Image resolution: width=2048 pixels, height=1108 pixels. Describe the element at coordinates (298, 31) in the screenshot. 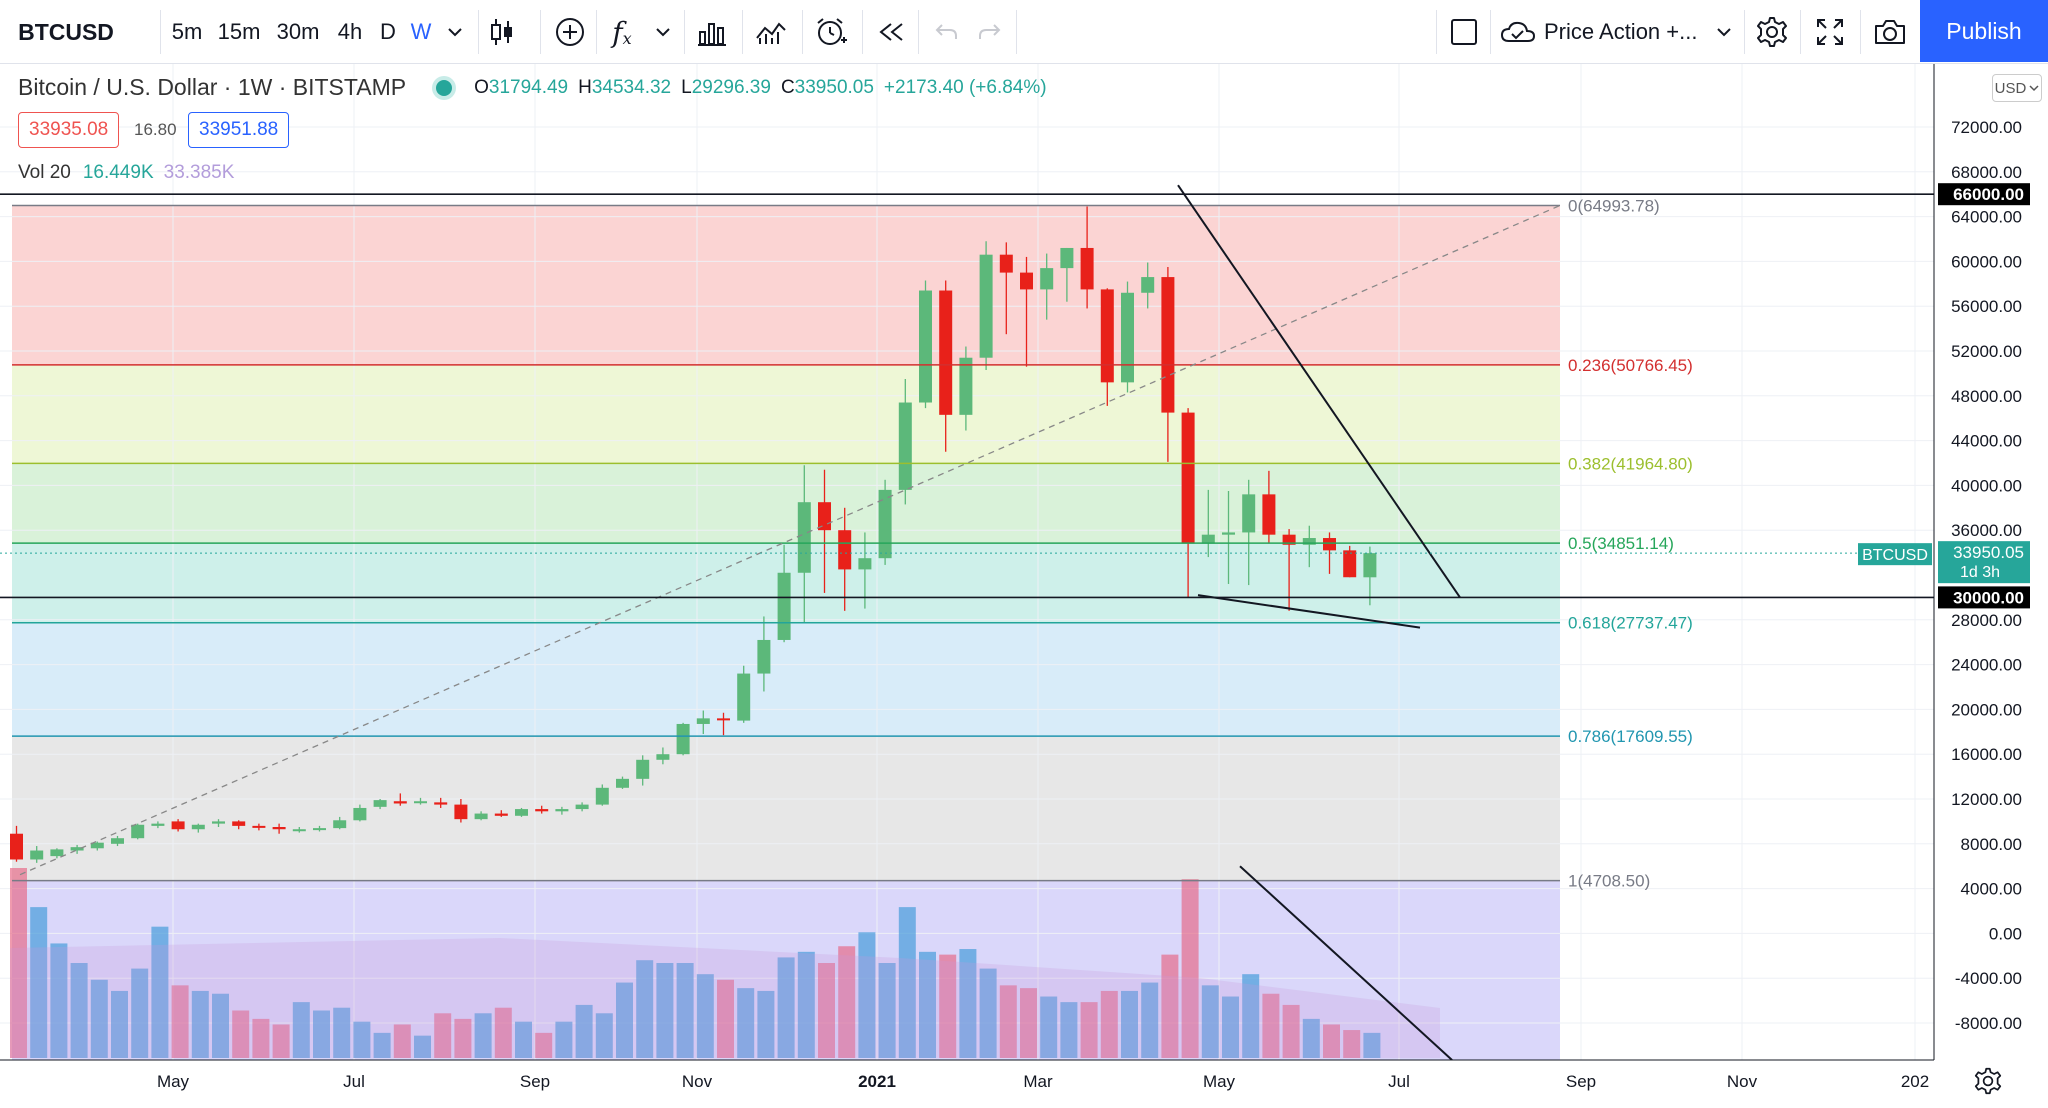

I see `interval-30m-button: 30m` at that location.